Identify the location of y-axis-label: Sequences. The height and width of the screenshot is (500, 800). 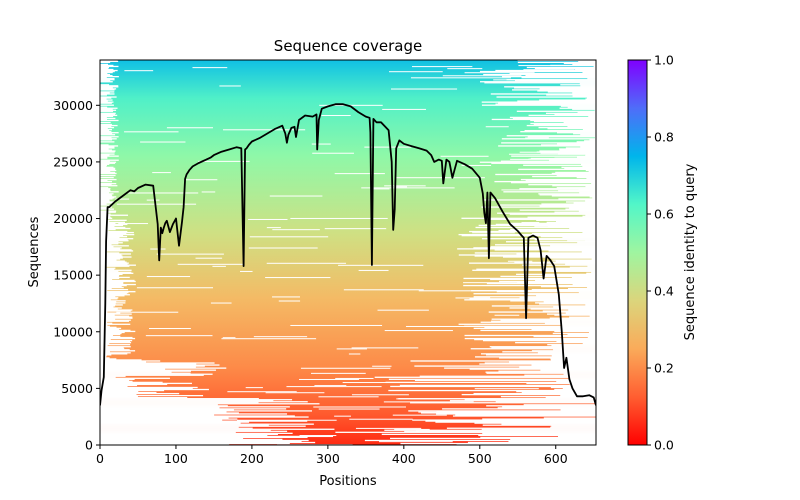
(34, 251).